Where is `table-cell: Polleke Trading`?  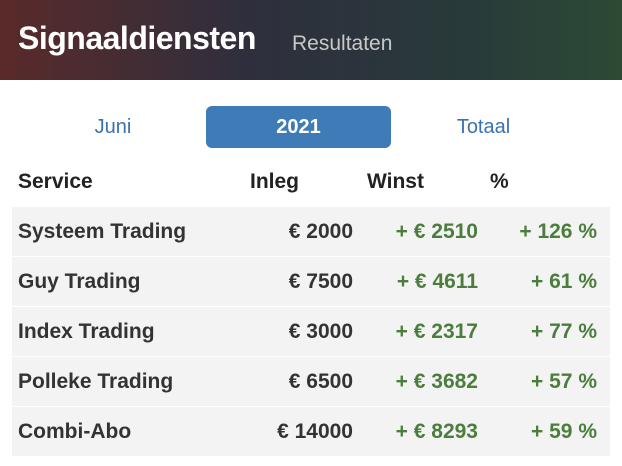 table-cell: Polleke Trading is located at coordinates (96, 381).